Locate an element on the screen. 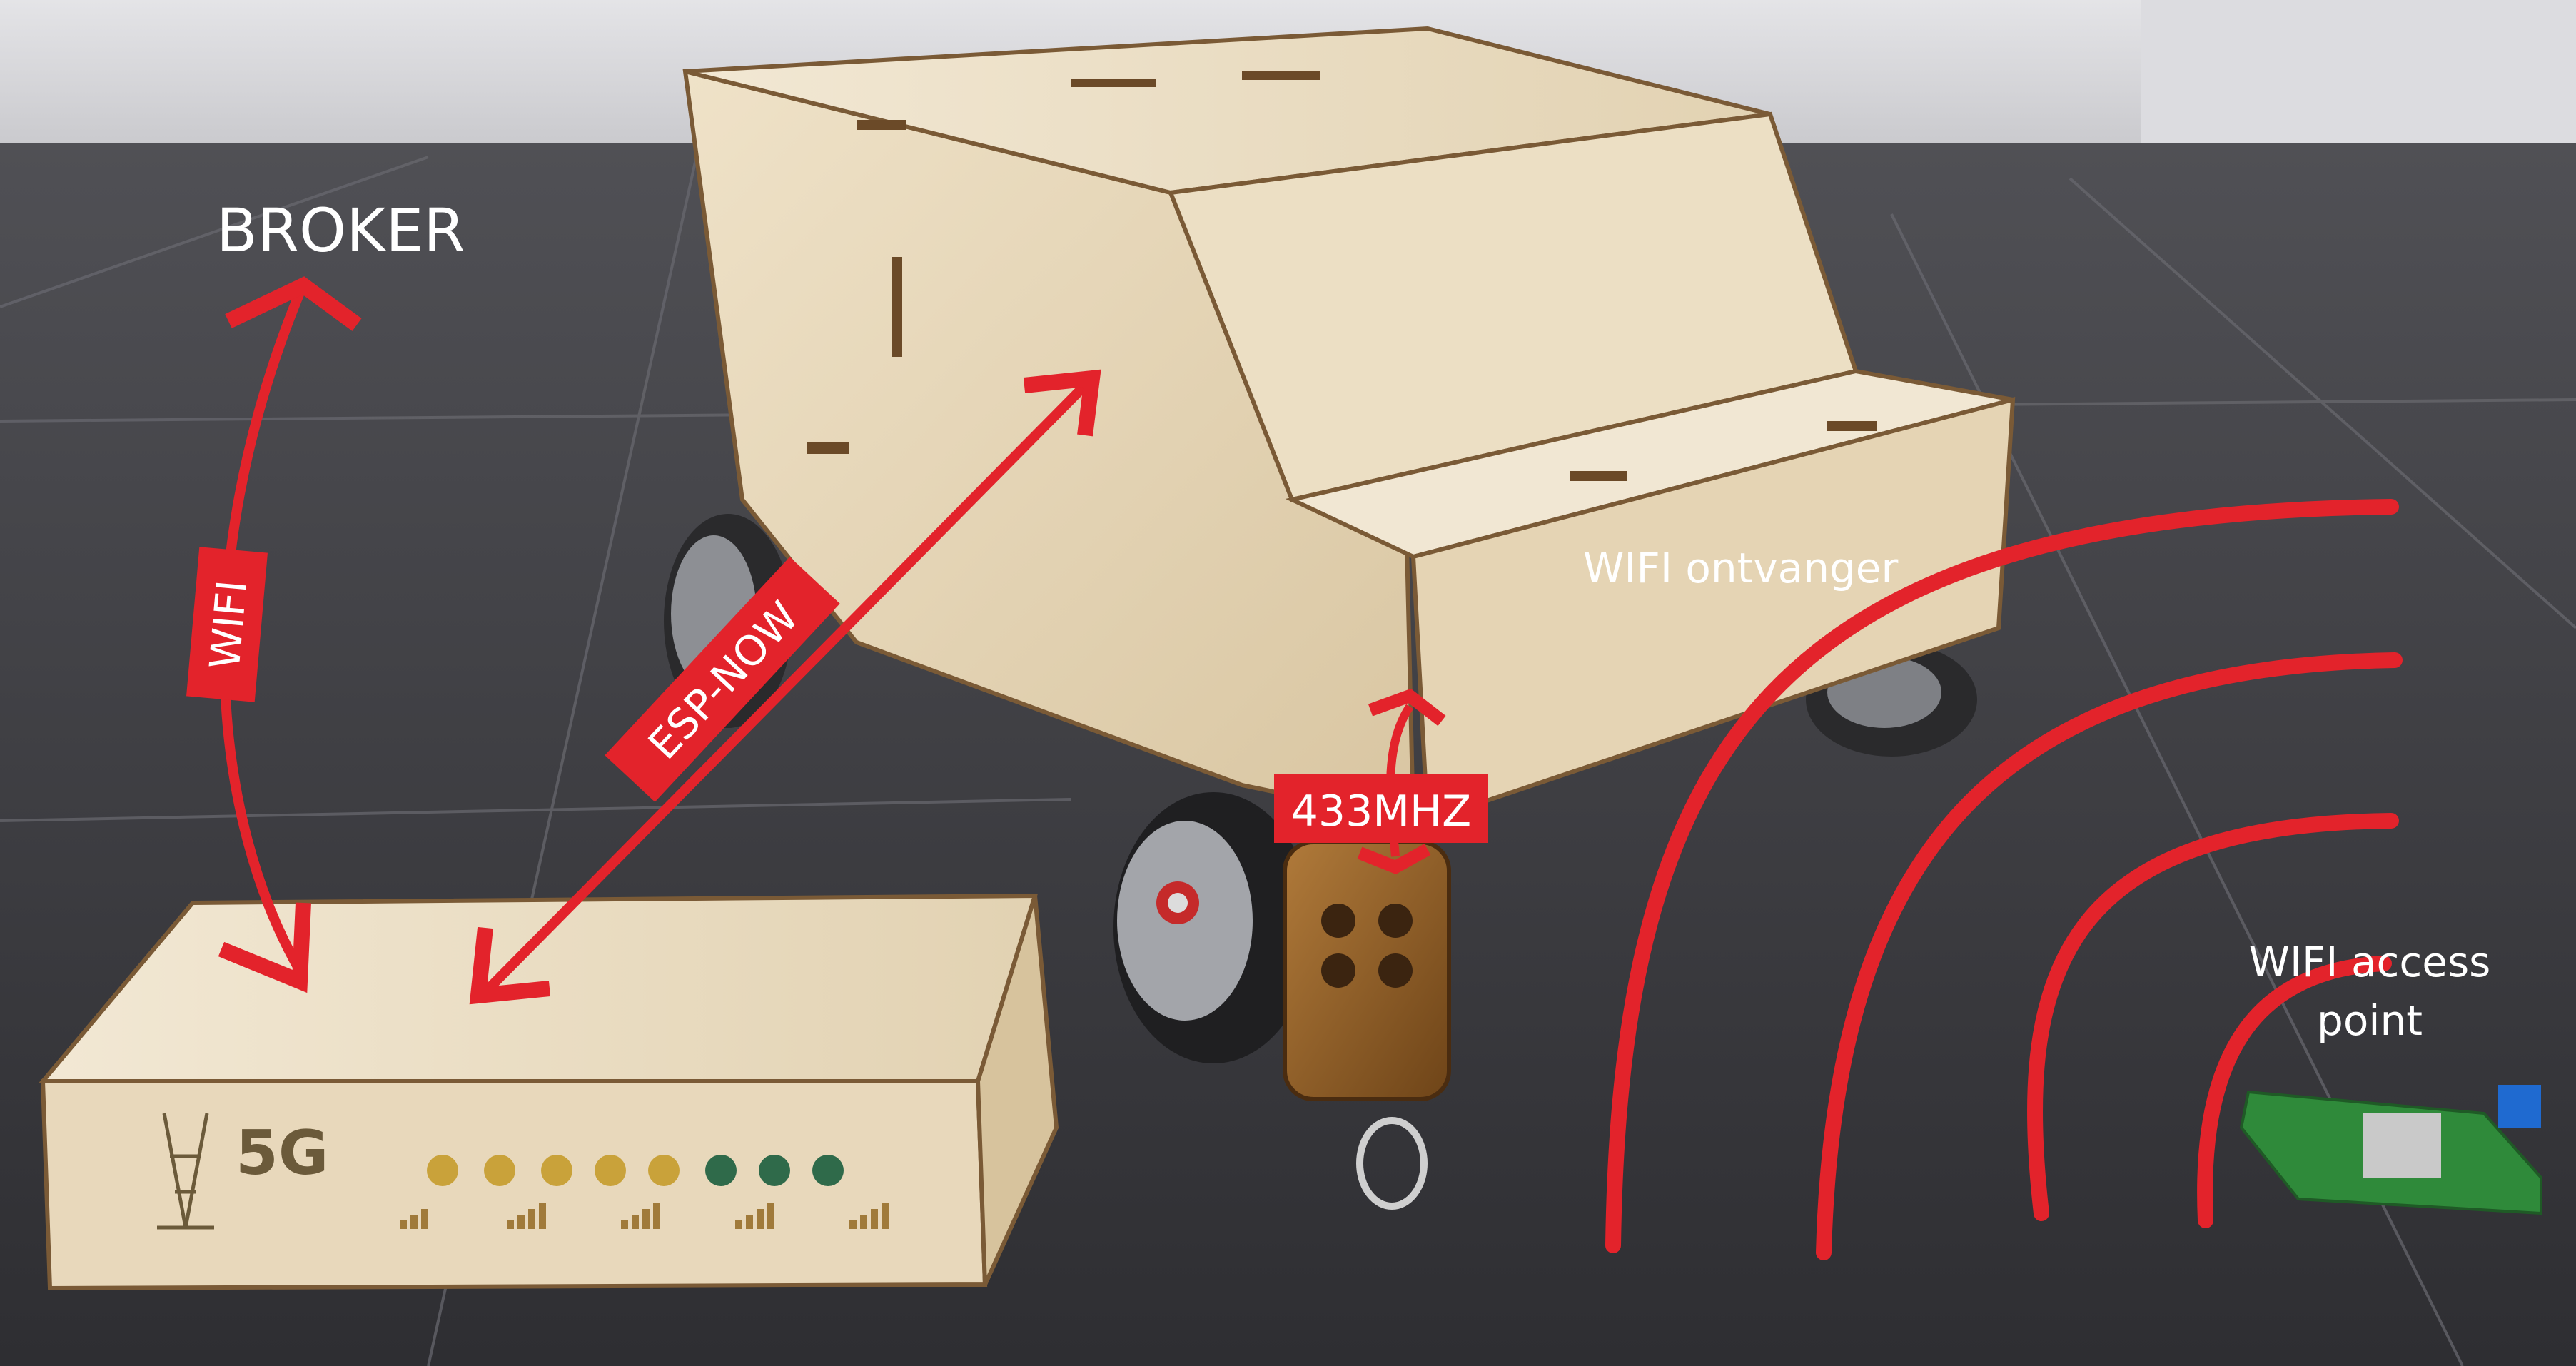 This screenshot has height=1366, width=2576. 433mhz-tag-label: 433MHZ is located at coordinates (1381, 811).